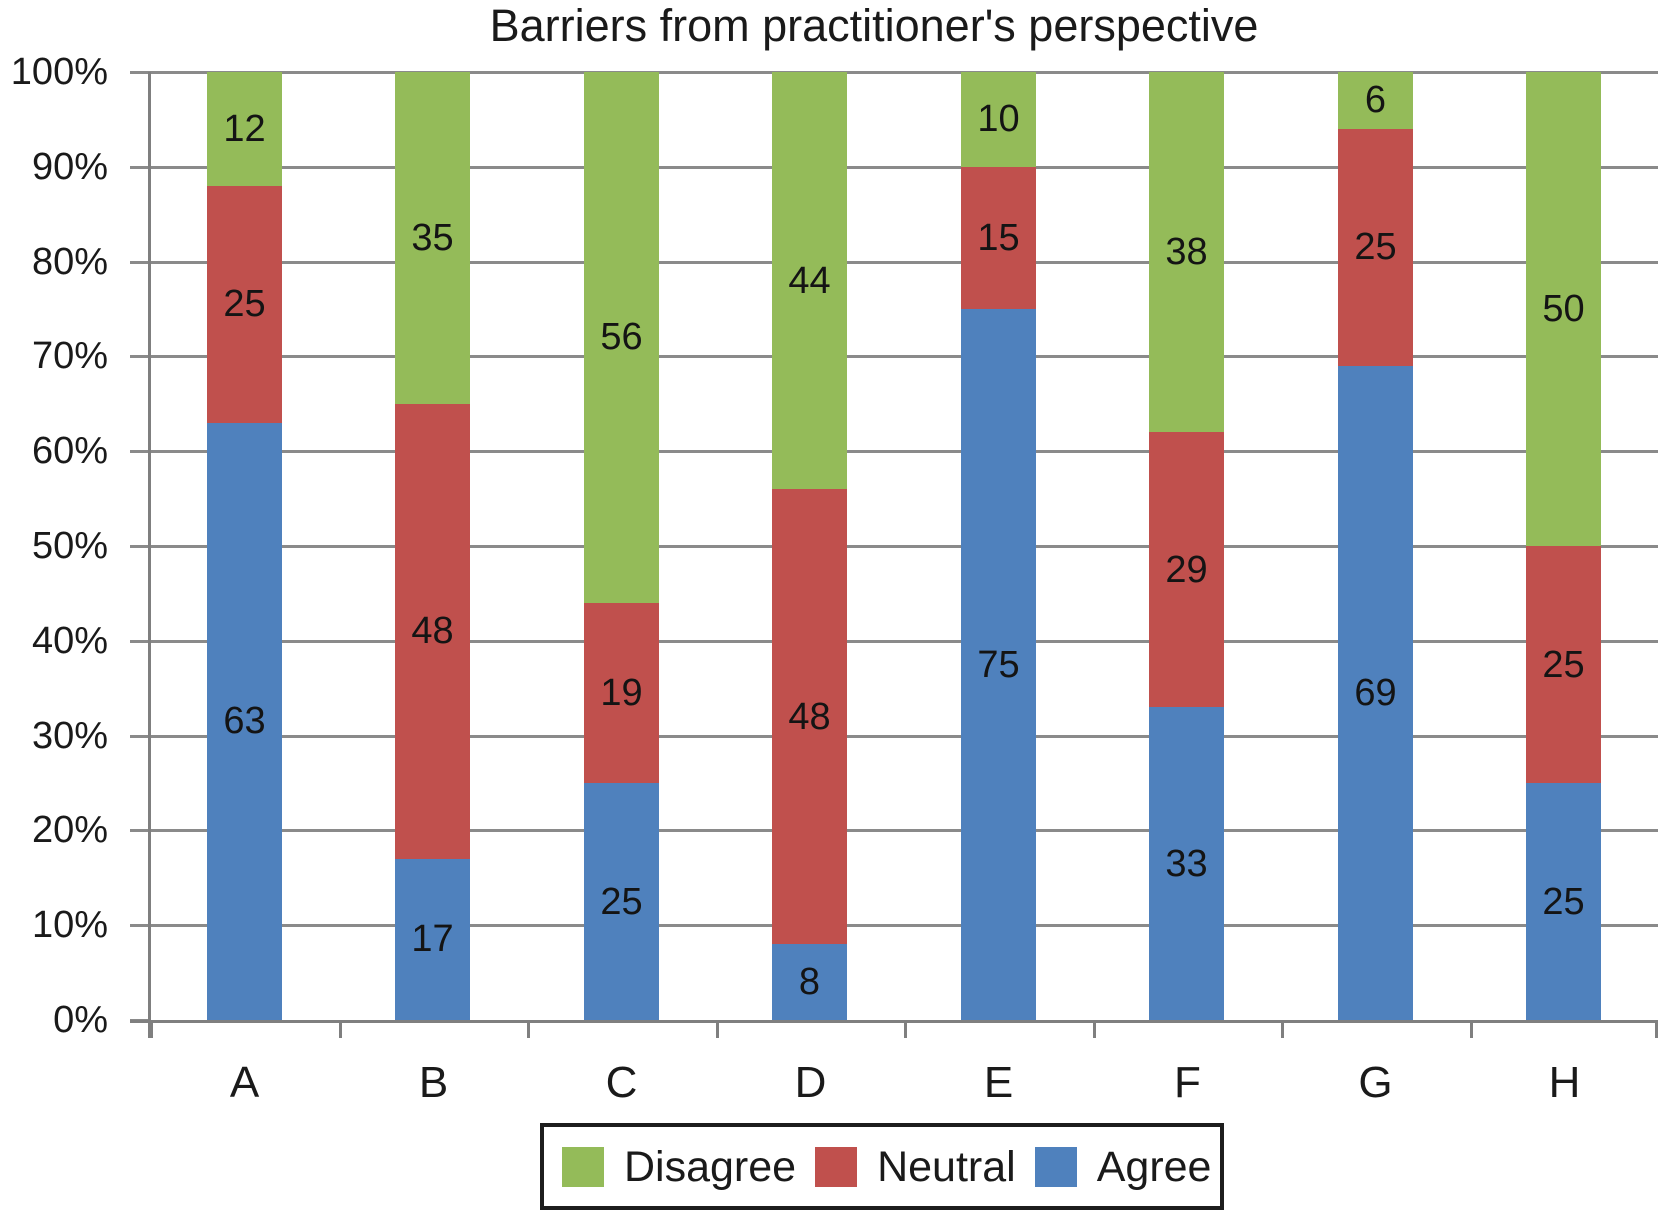 This screenshot has height=1215, width=1658. I want to click on bar-segment-agree: 8, so click(809, 982).